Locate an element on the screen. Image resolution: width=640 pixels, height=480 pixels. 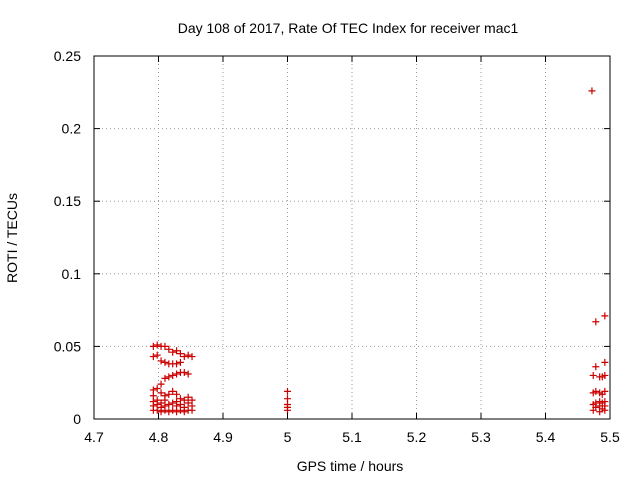
y-tick-label: 0.05 is located at coordinates (67, 346).